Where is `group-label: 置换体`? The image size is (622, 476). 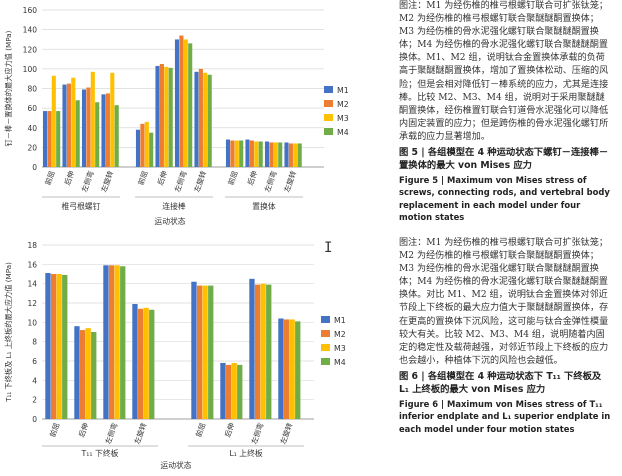
group-label: 置换体 is located at coordinates (264, 206).